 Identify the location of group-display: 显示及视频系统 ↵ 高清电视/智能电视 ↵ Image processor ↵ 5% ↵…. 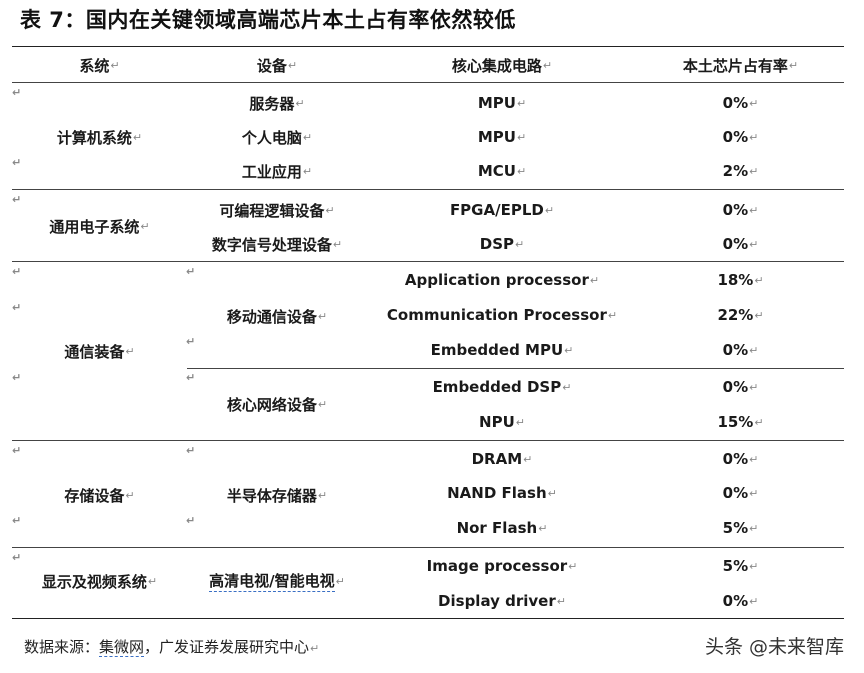
(428, 584).